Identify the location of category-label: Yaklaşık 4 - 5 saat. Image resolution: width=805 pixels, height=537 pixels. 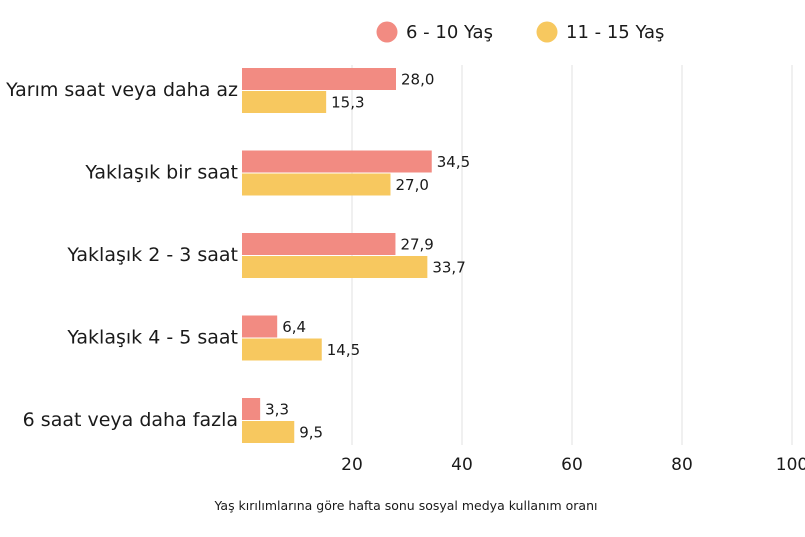
(152, 338).